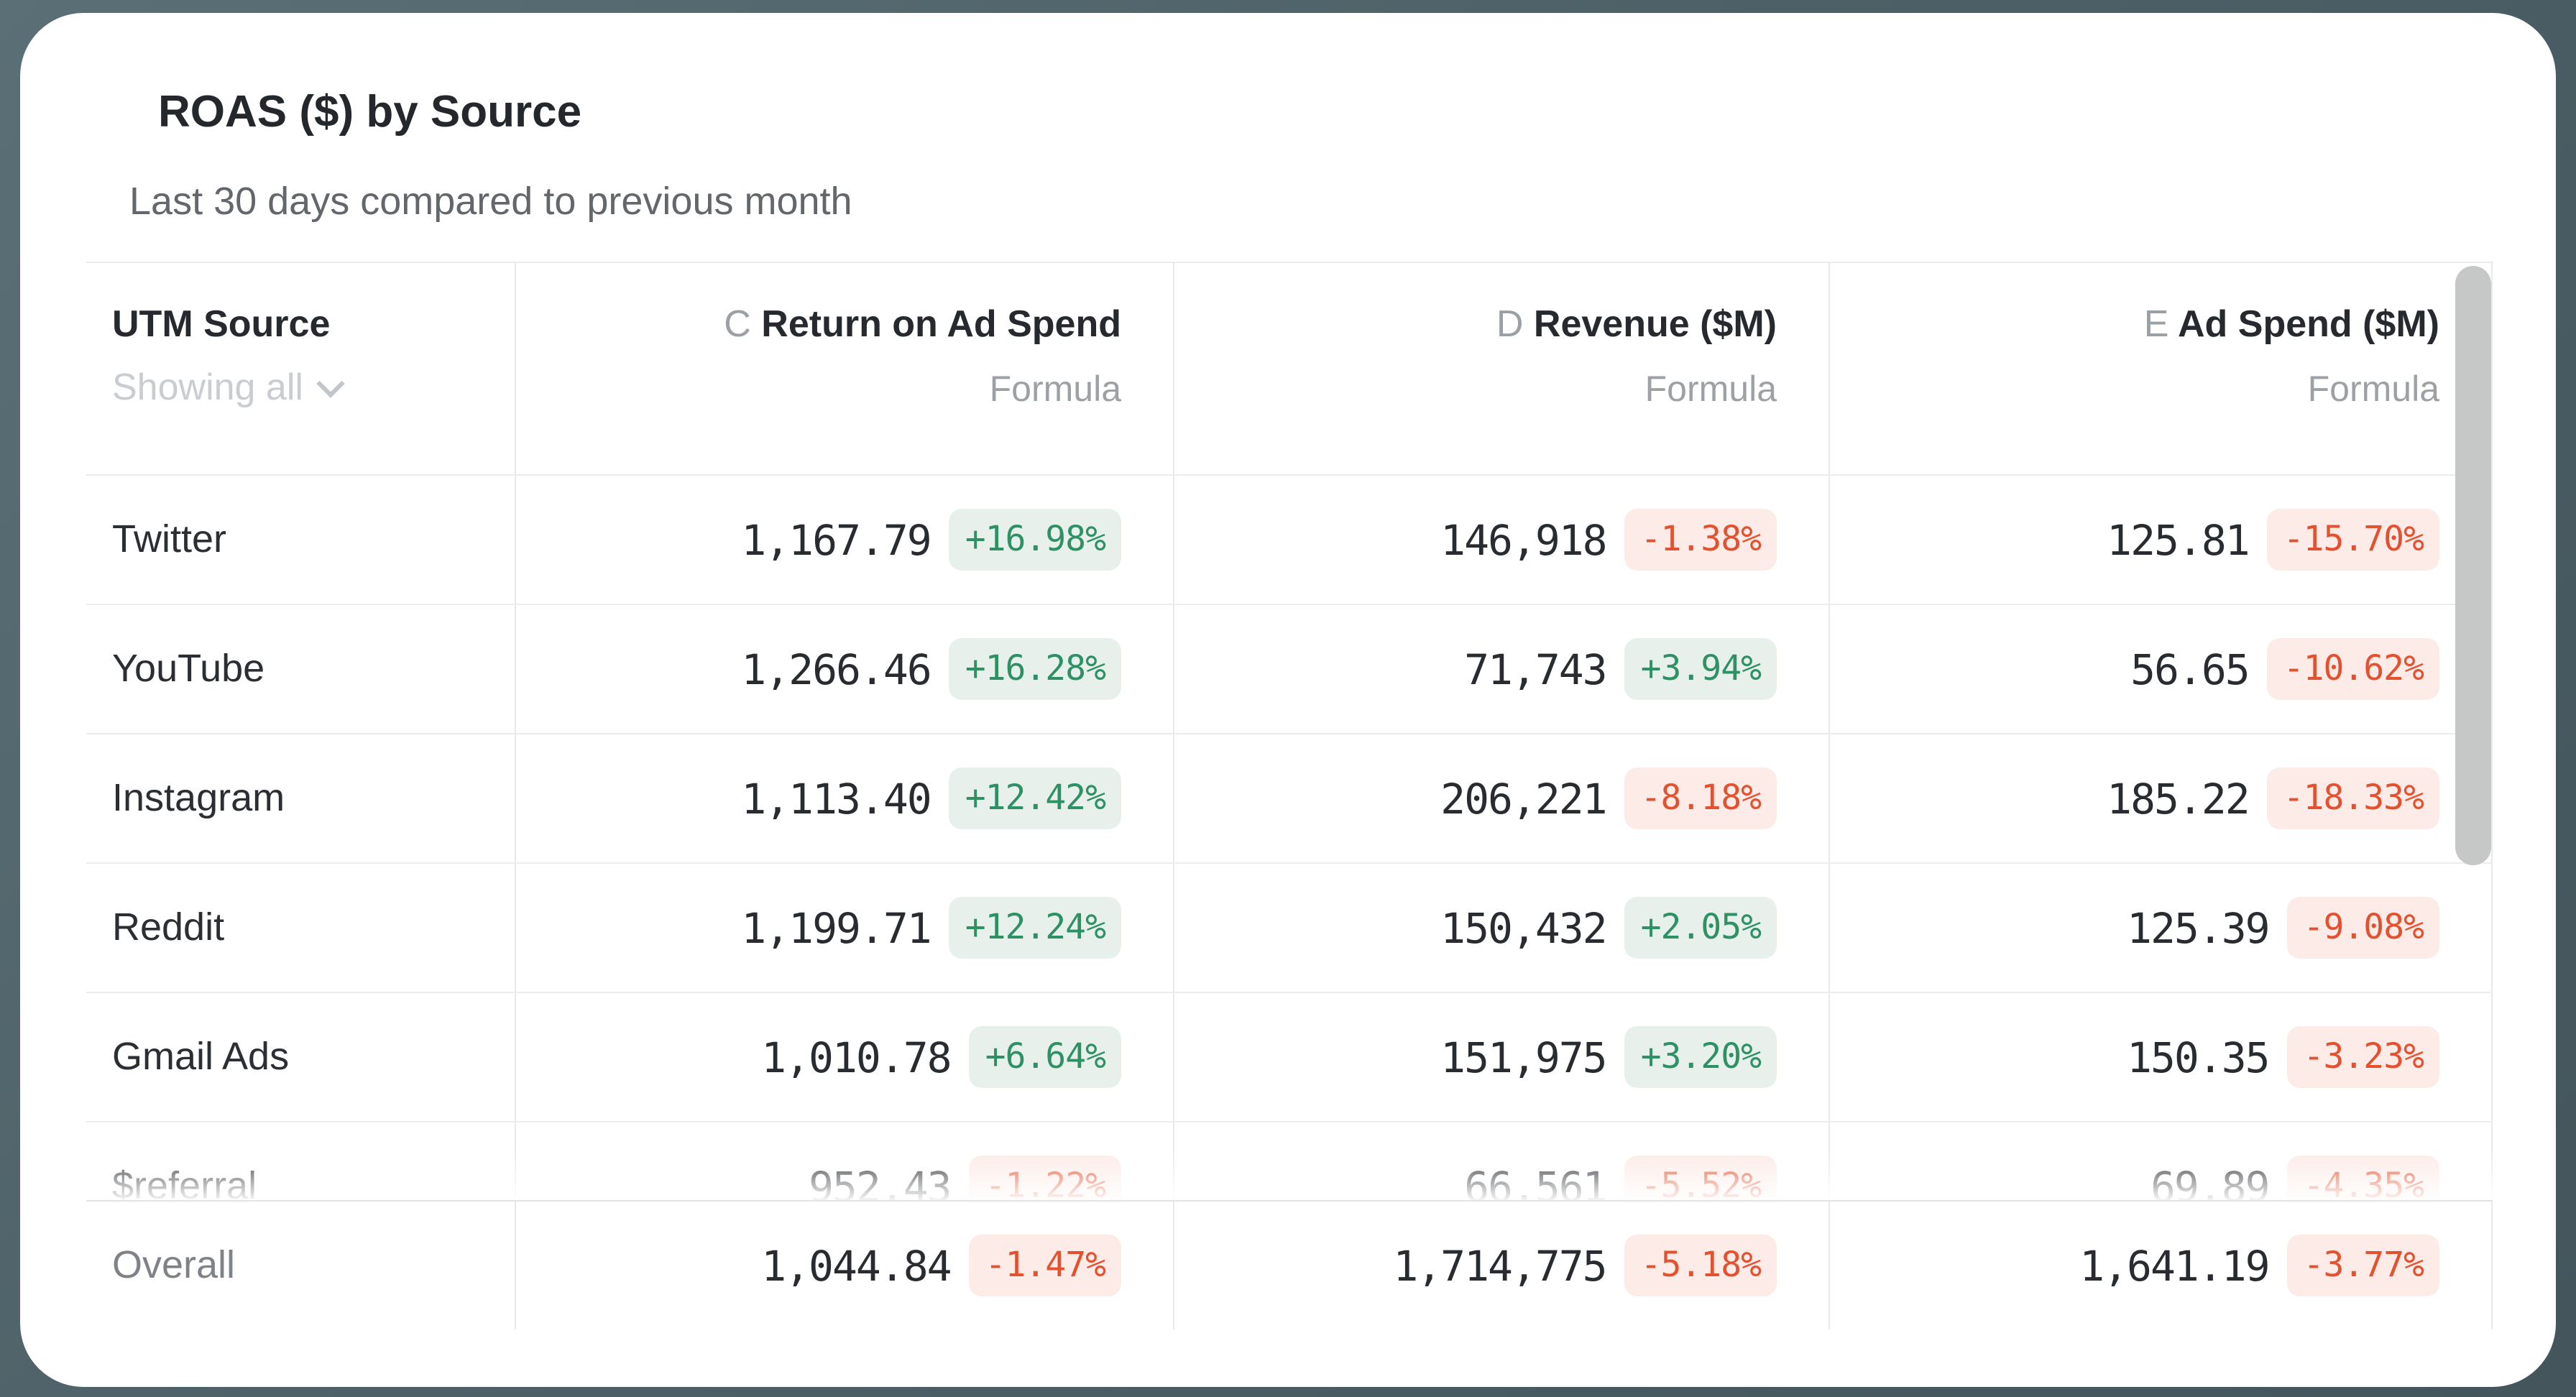  Describe the element at coordinates (370, 111) in the screenshot. I see `card-title: ROAS ($) by Source` at that location.